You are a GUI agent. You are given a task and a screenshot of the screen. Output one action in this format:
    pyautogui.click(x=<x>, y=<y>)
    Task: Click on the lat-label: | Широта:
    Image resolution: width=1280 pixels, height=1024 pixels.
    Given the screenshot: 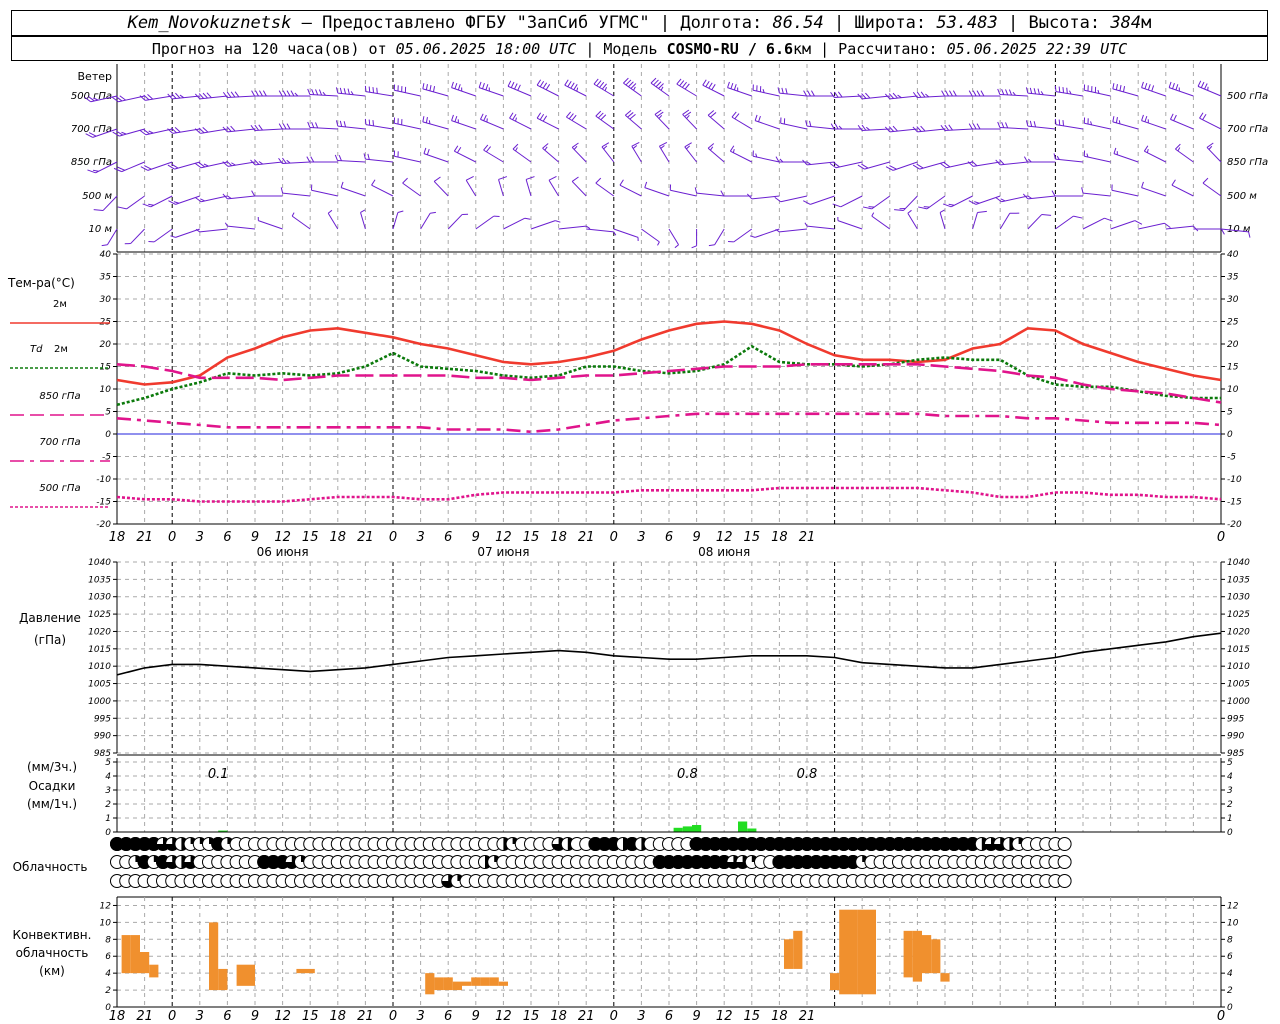 What is the action you would take?
    pyautogui.click(x=880, y=23)
    